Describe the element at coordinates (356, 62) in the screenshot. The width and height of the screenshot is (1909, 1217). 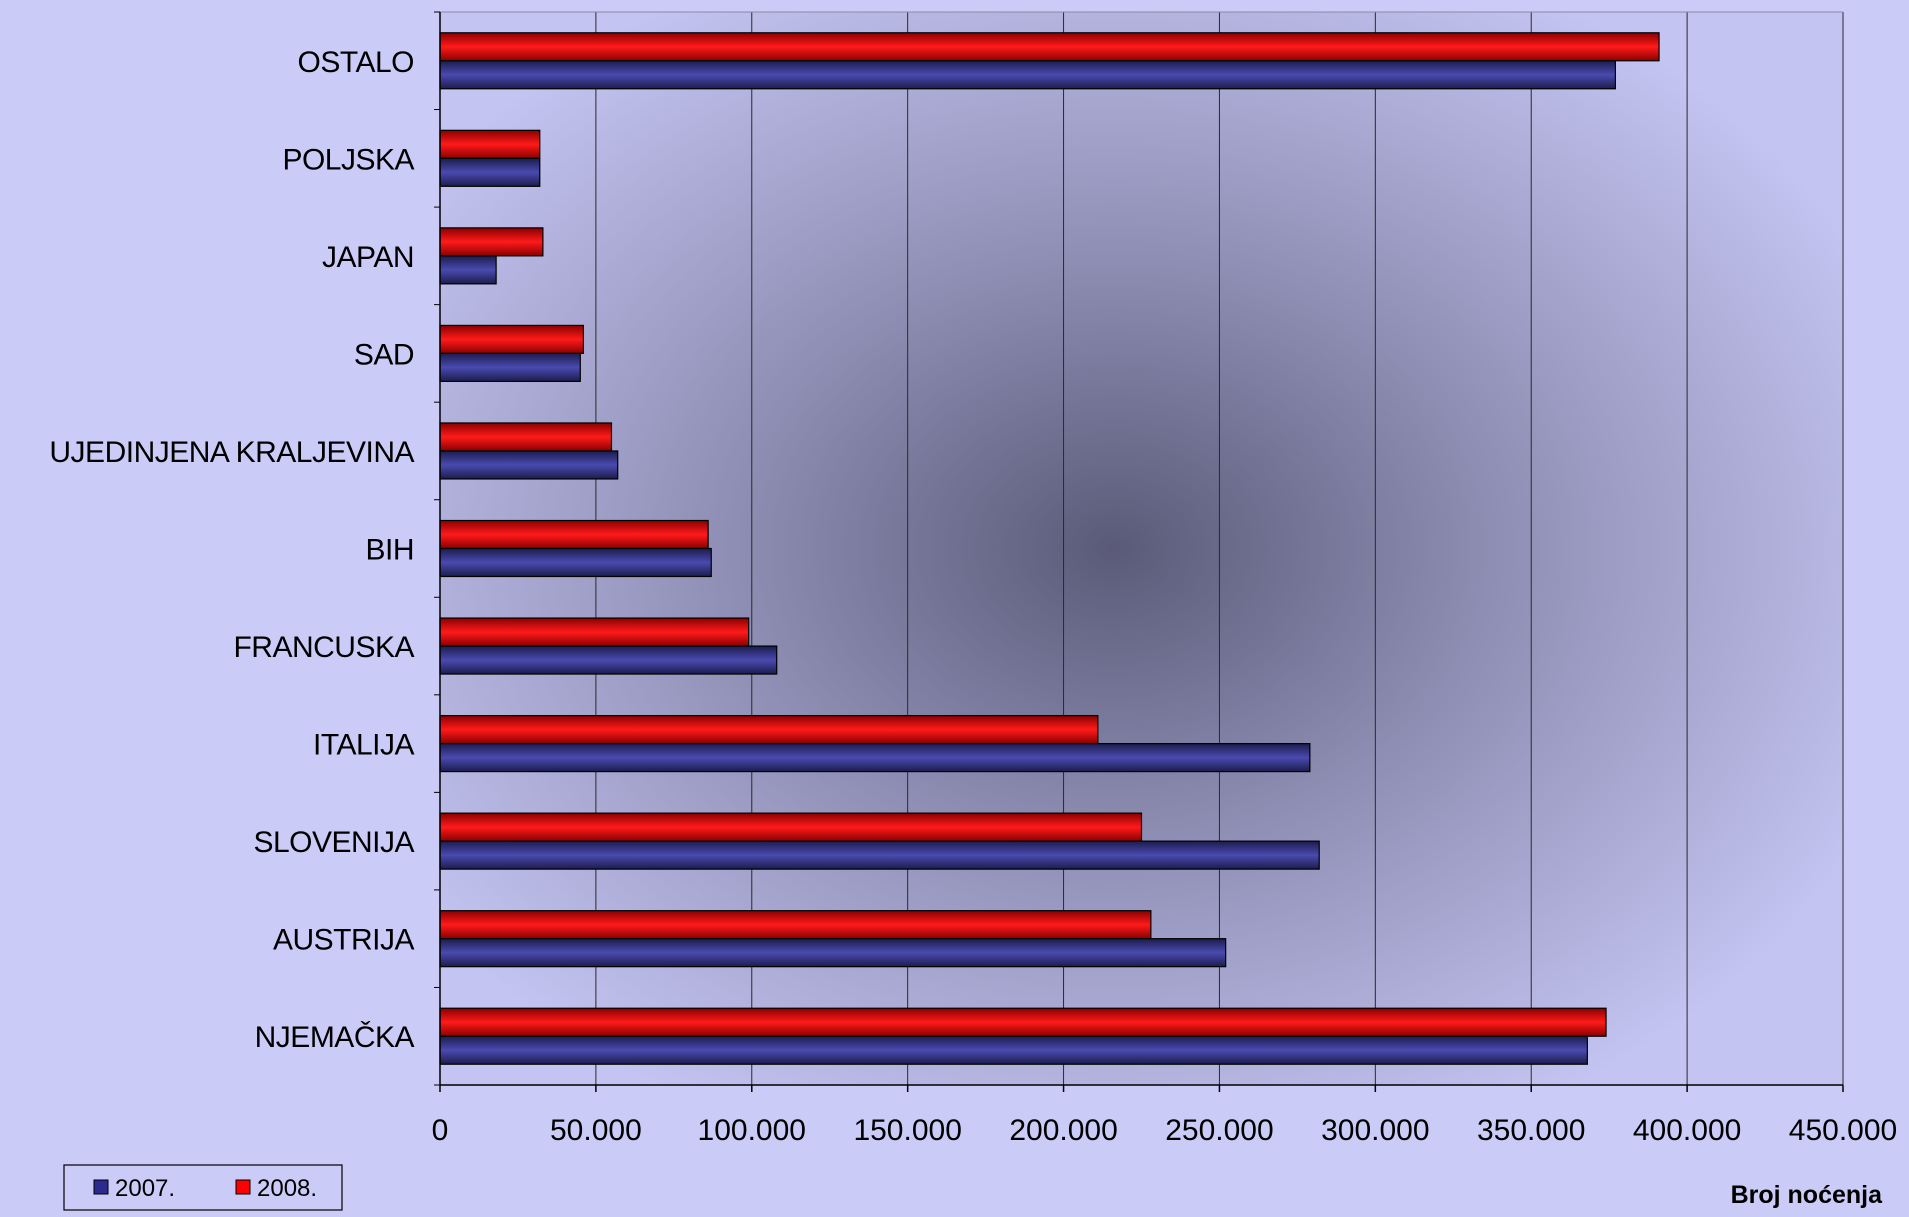
I see `y-tick-label: OSTALO` at that location.